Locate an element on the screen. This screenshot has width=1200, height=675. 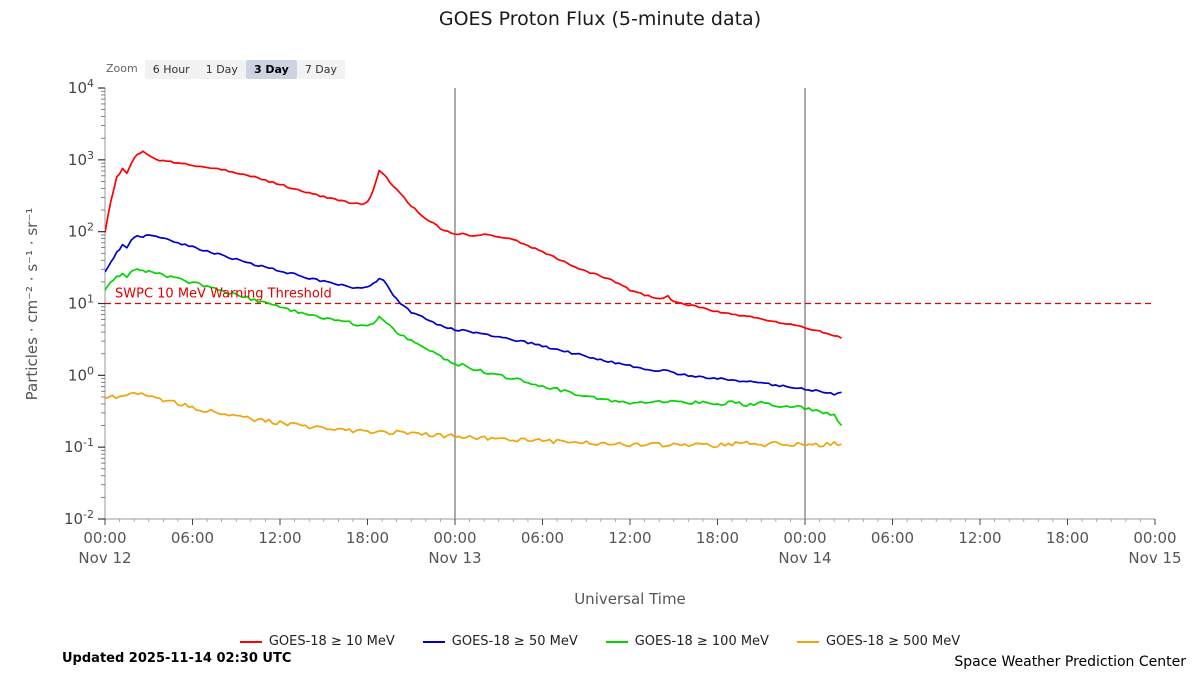
legend-item-goes-18-50-mev: GOES-18 ≥ 50 MeV is located at coordinates (500, 641).